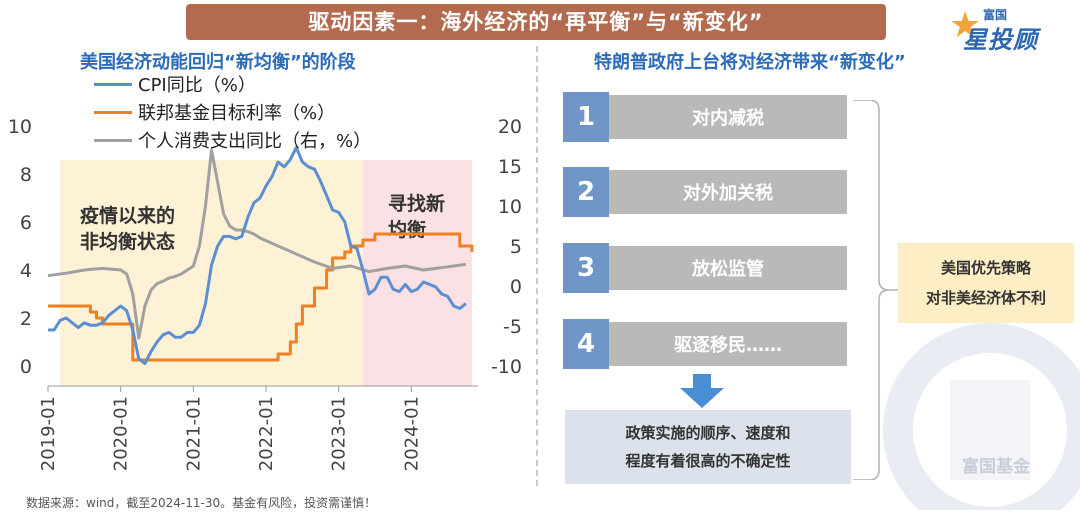  Describe the element at coordinates (985, 298) in the screenshot. I see `america-first-line-2: 对非美经济体不利` at that location.